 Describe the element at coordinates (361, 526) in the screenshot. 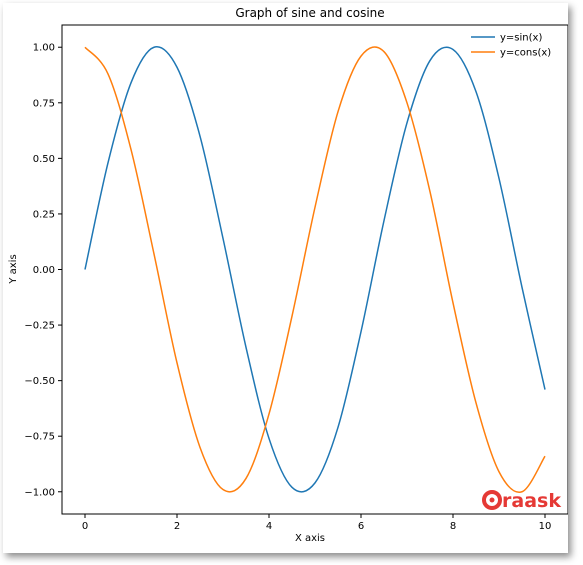

I see `x-tick-label: 6` at that location.